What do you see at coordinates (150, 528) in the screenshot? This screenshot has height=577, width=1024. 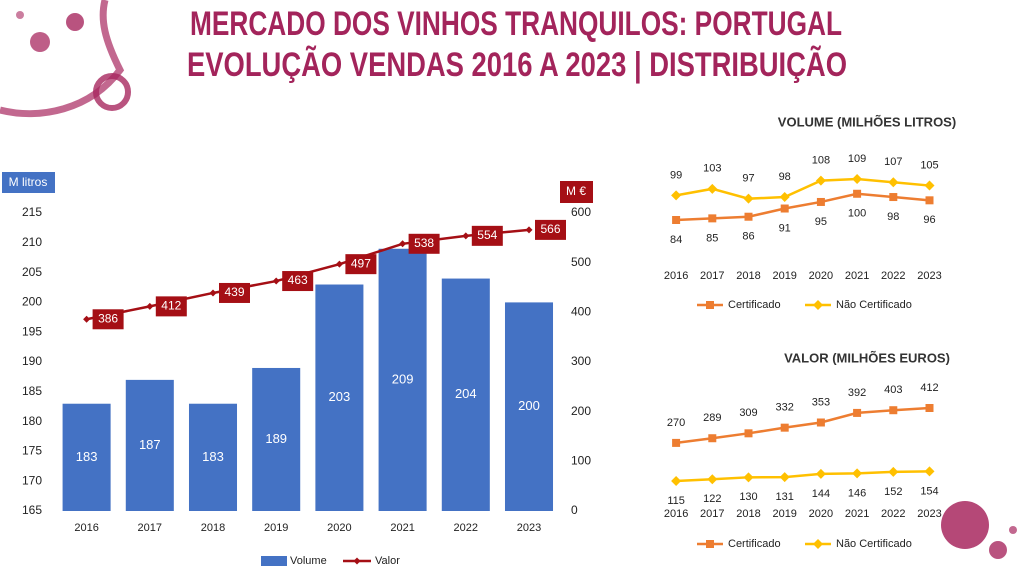 I see `x-tick-label: 2017` at bounding box center [150, 528].